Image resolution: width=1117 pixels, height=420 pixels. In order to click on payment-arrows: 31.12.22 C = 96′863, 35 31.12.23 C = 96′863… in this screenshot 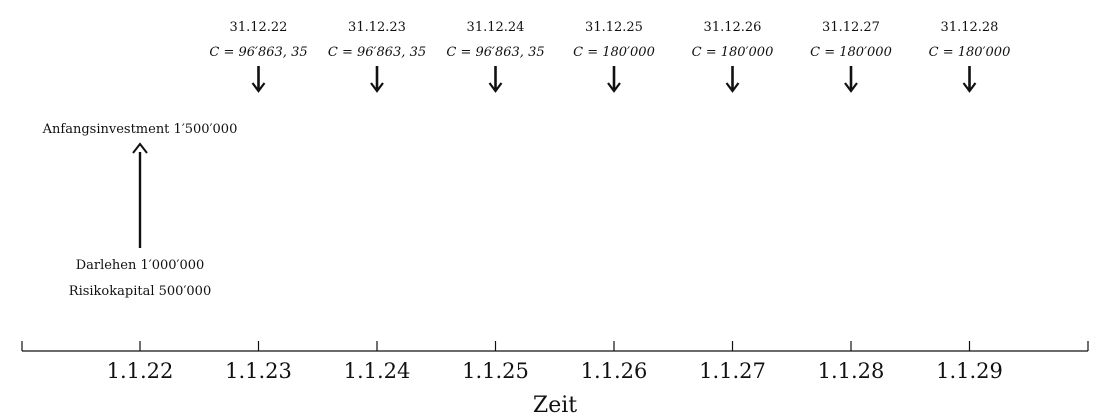, I will do `click(610, 56)`.